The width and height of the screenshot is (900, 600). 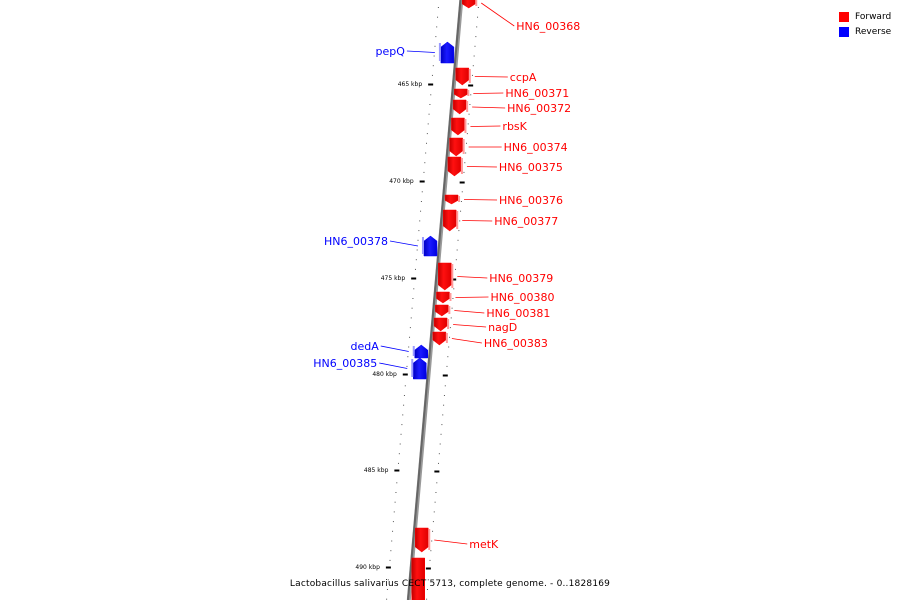 What do you see at coordinates (393, 278) in the screenshot?
I see `scale-label: 475 kbp` at bounding box center [393, 278].